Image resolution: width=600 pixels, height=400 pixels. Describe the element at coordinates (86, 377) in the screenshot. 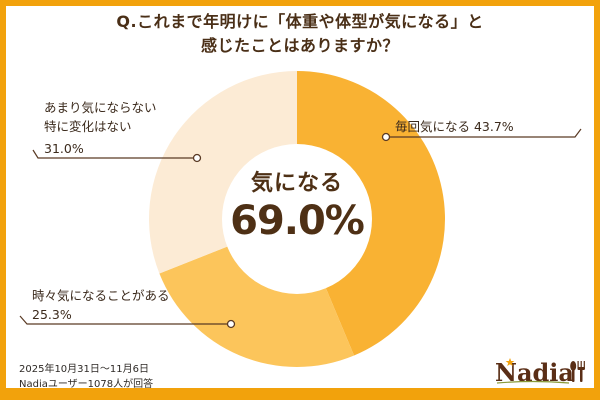

I see `survey-footer: 2025年10月31日～11月6日 Nadiaユーザー1078人が回答` at that location.